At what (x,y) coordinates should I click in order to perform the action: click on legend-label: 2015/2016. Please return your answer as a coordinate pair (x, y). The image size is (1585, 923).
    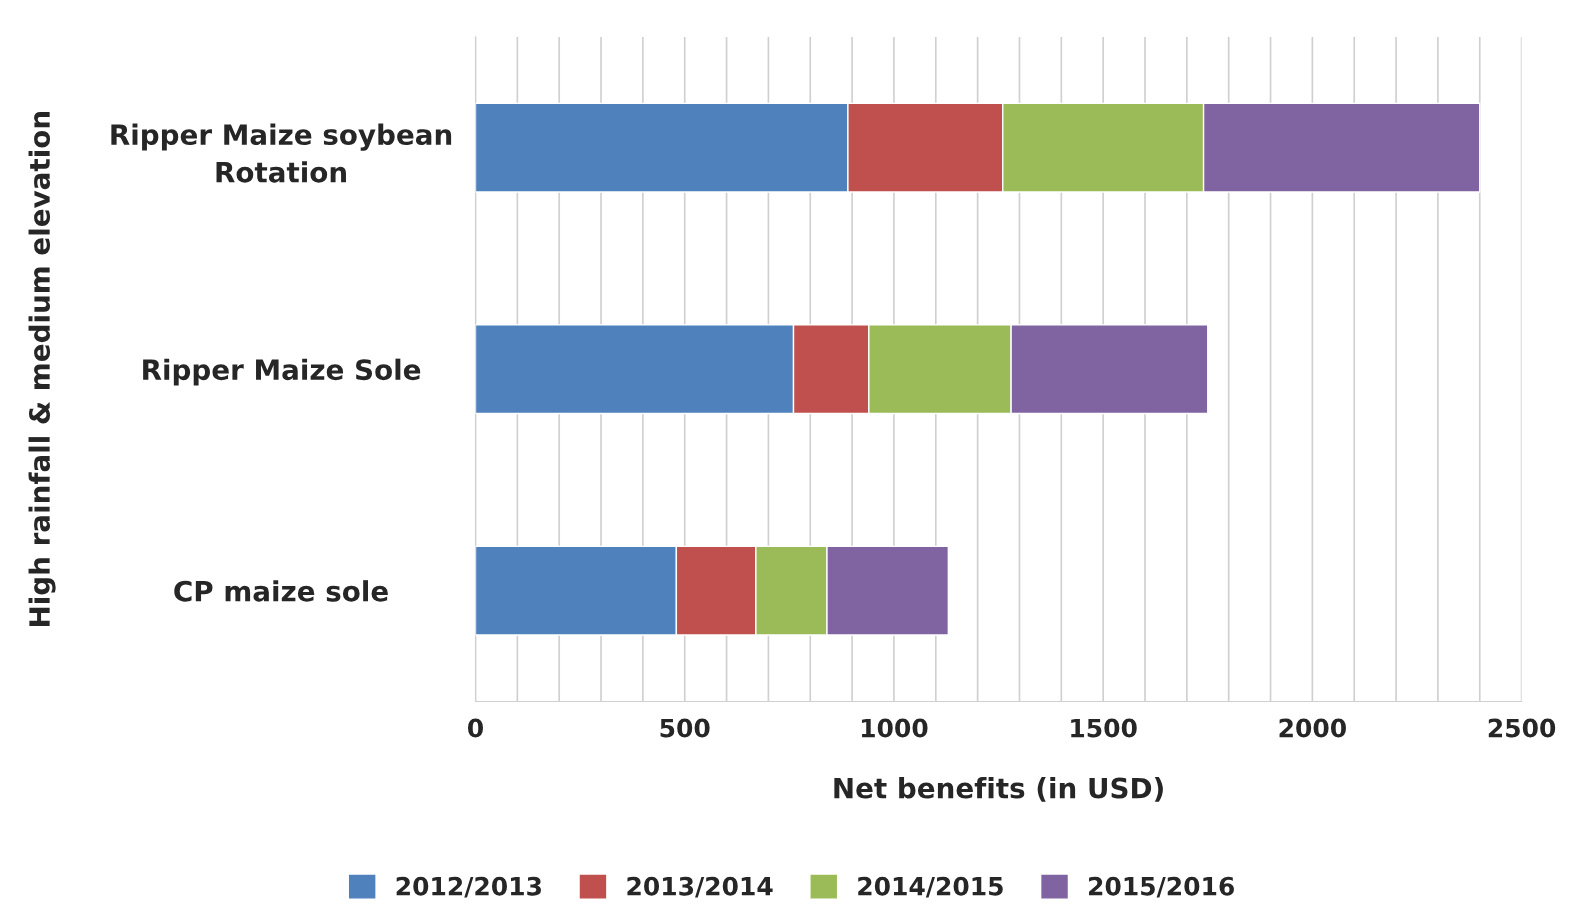
    Looking at the image, I should click on (1161, 887).